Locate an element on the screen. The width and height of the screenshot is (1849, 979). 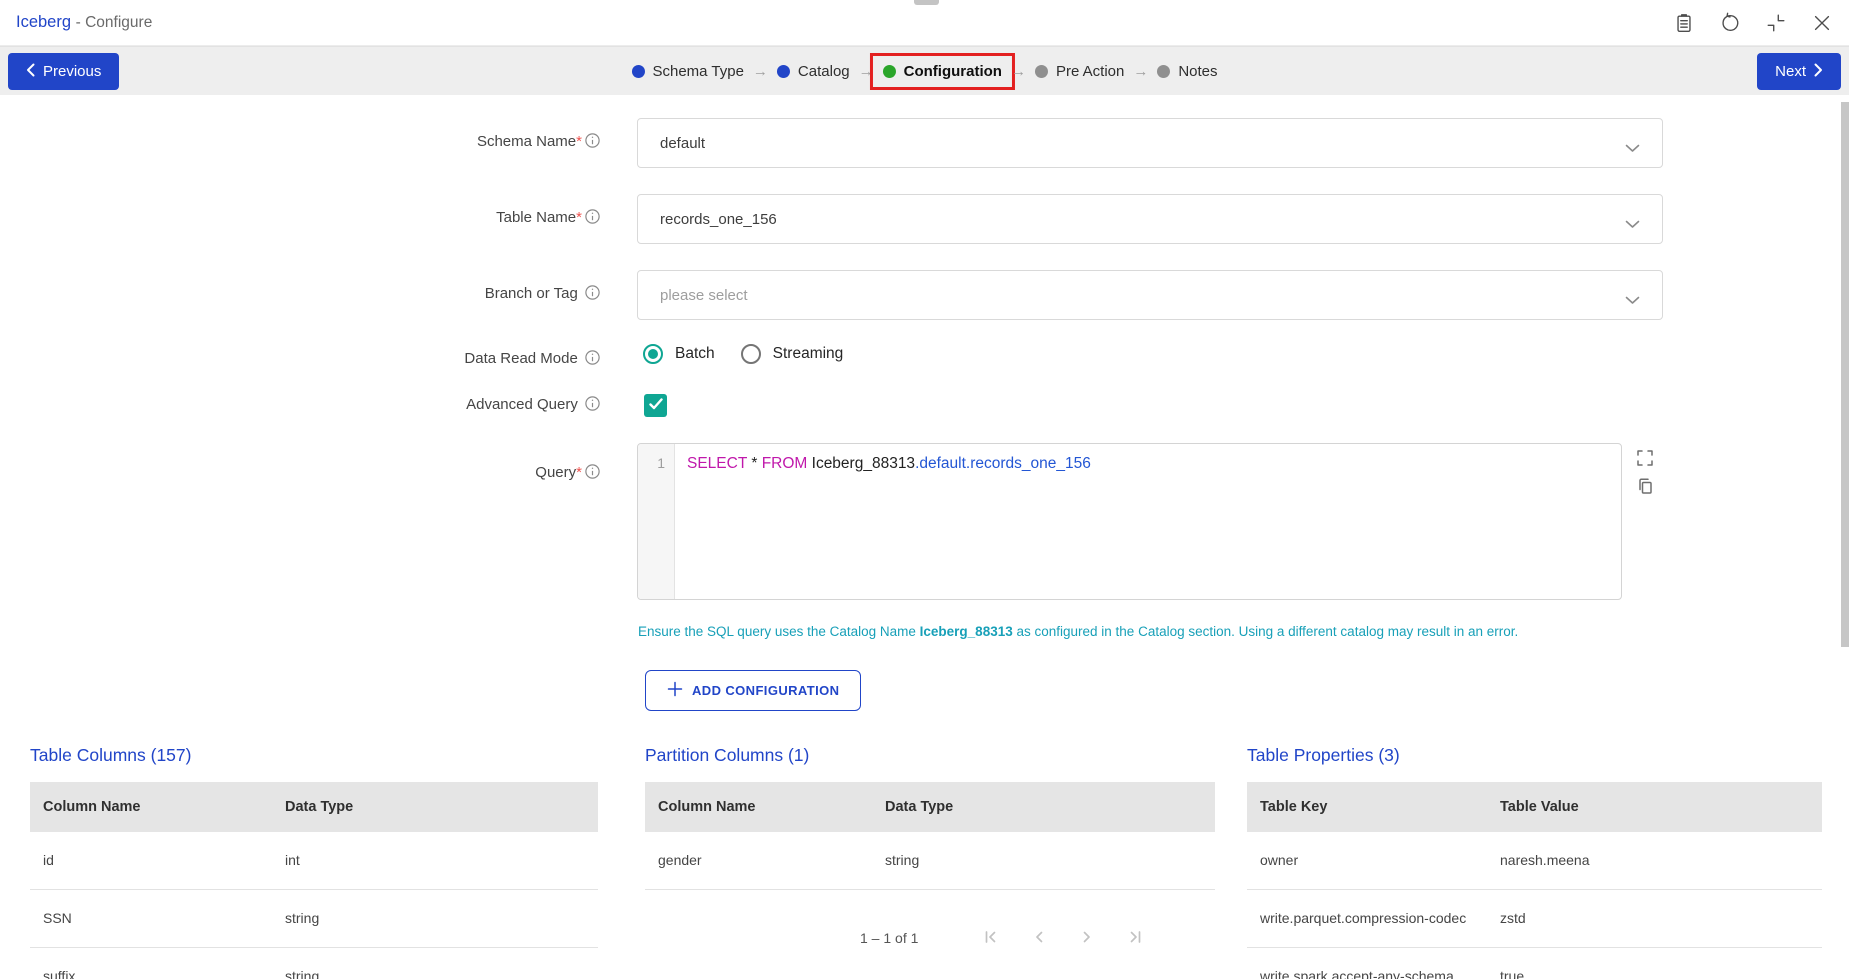
table-properties-title: Table Properties (3) is located at coordinates (1323, 755).